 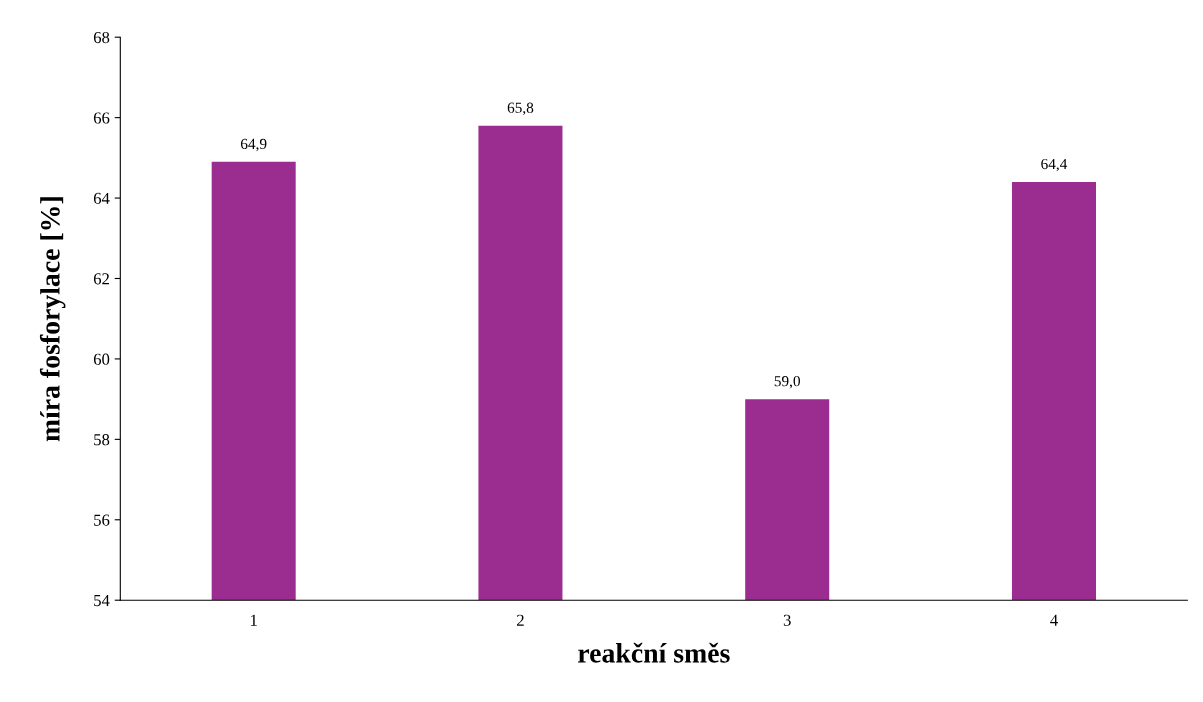 I want to click on data-label: 64,9, so click(x=253, y=145).